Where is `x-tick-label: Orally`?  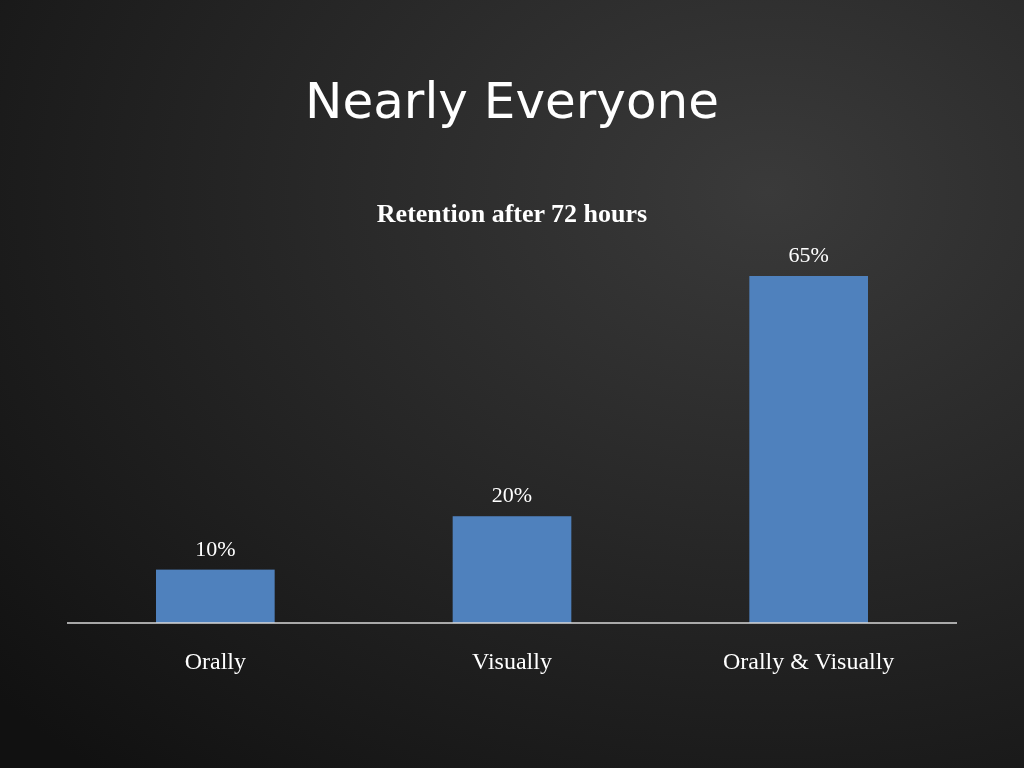 x-tick-label: Orally is located at coordinates (215, 661).